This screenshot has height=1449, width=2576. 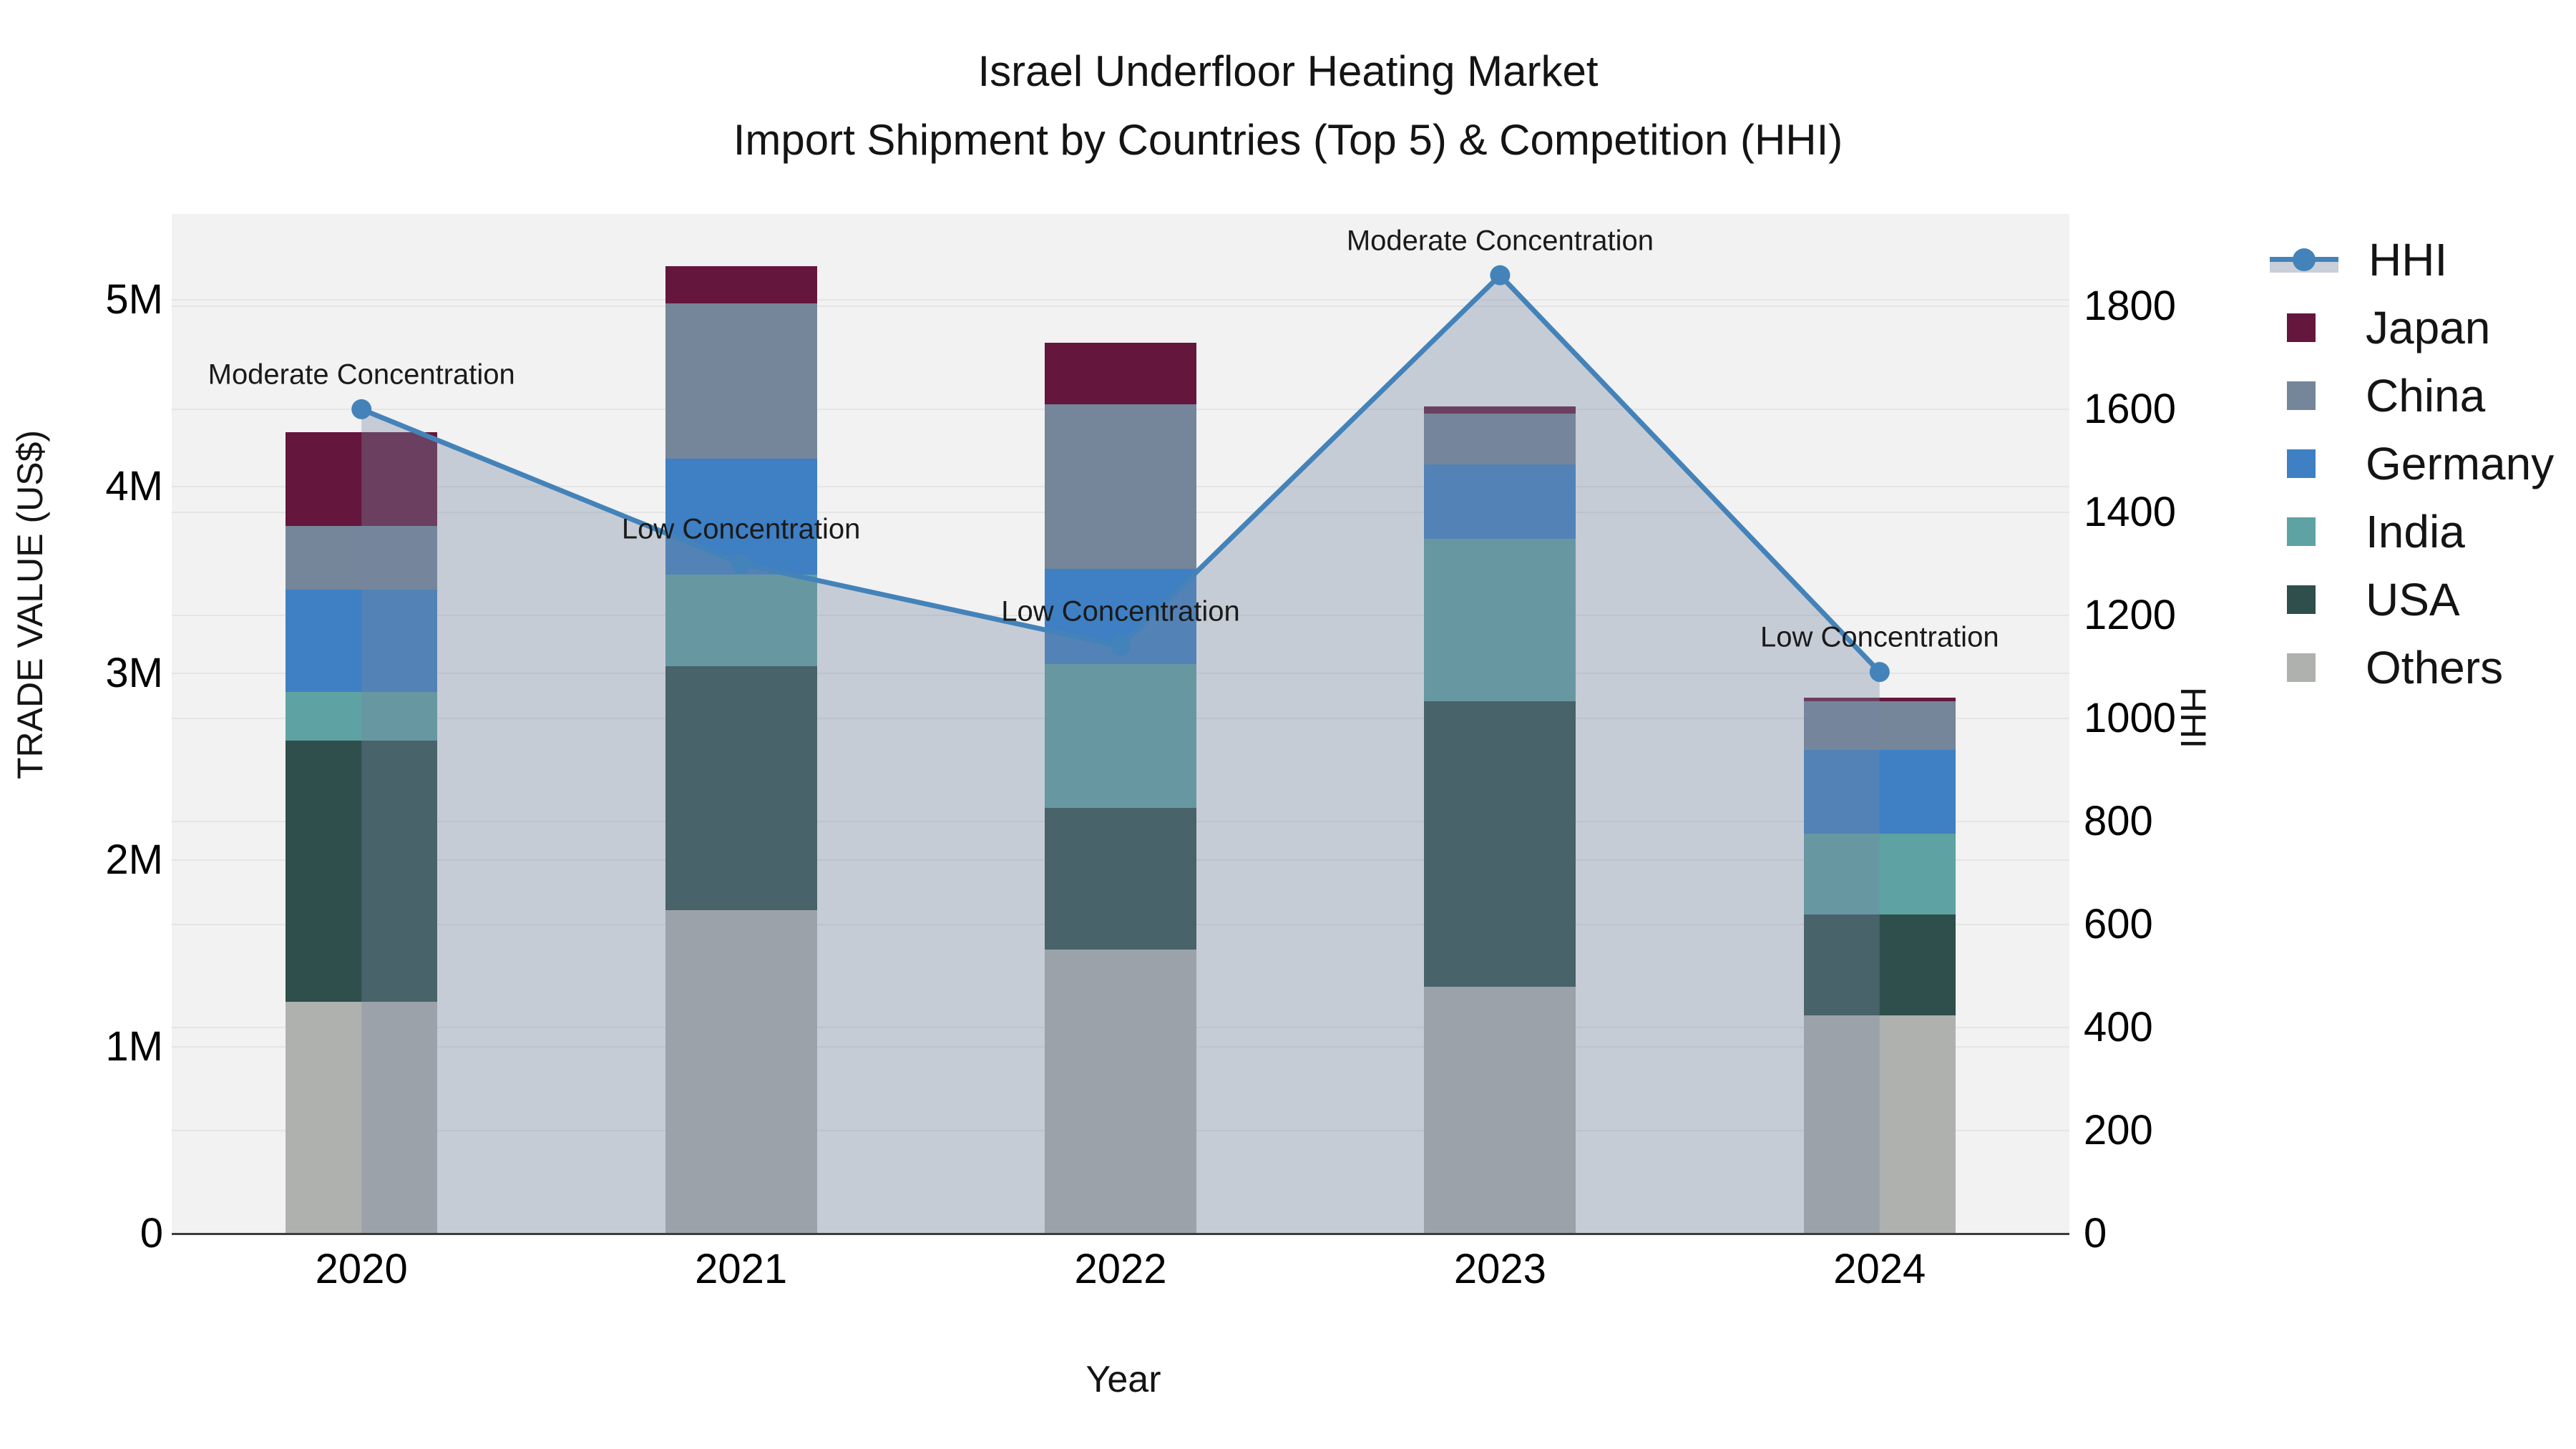 I want to click on annotation-2022: Low Concentration, so click(x=1120, y=611).